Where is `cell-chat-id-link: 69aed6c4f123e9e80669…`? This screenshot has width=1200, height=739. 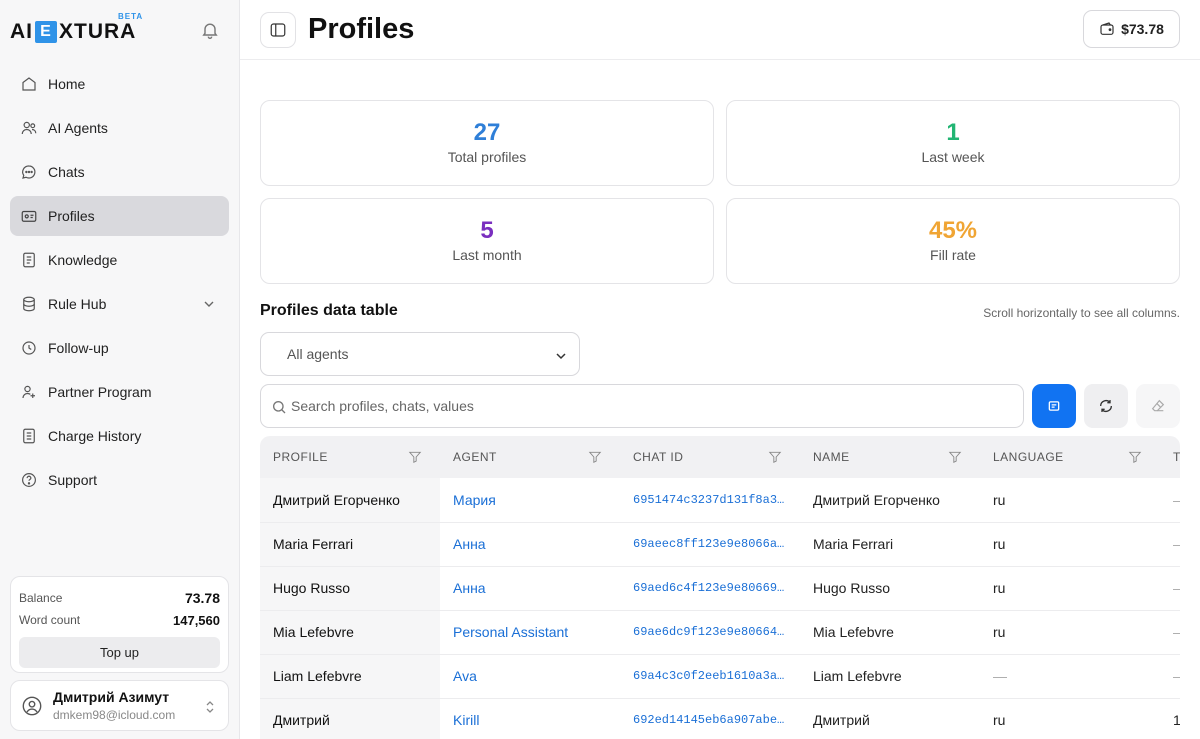 cell-chat-id-link: 69aed6c4f123e9e80669… is located at coordinates (710, 588).